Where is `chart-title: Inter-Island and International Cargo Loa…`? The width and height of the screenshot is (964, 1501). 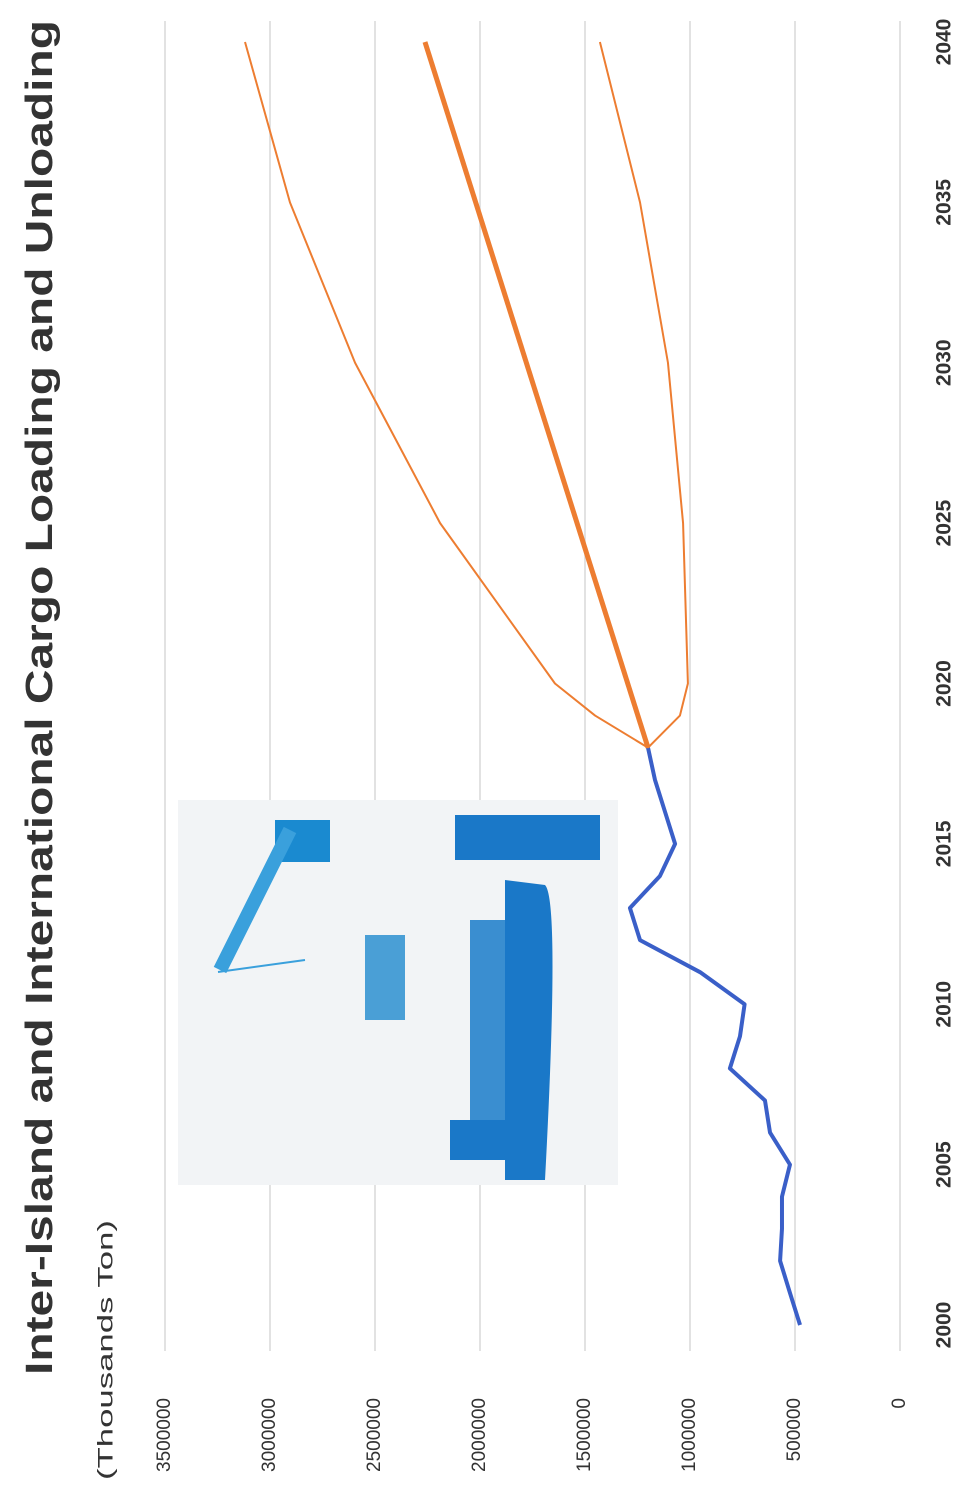
chart-title: Inter-Island and International Cargo Loa… is located at coordinates (40, 697).